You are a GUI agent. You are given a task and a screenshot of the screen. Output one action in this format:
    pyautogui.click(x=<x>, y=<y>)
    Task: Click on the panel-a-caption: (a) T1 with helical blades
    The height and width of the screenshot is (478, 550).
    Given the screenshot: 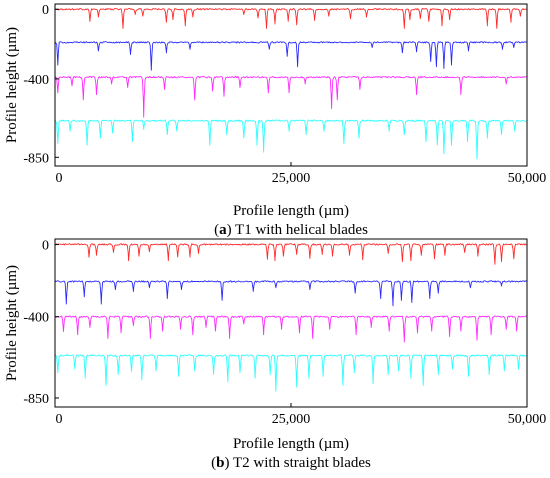 What is the action you would take?
    pyautogui.click(x=291, y=230)
    